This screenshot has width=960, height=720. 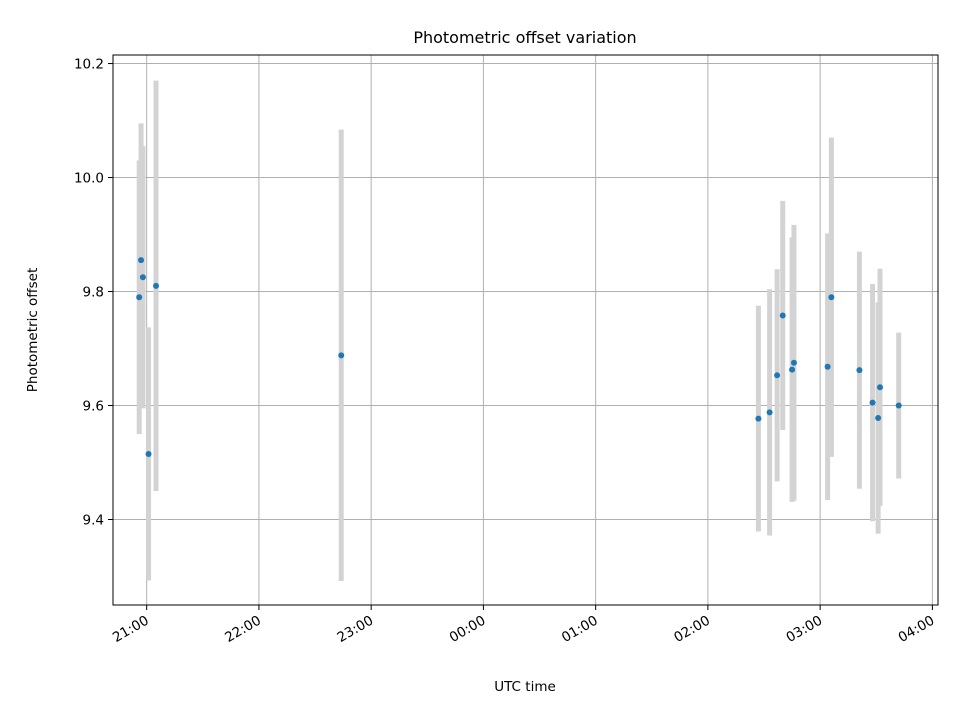 What do you see at coordinates (93, 521) in the screenshot?
I see `y-tick-label: 9.4` at bounding box center [93, 521].